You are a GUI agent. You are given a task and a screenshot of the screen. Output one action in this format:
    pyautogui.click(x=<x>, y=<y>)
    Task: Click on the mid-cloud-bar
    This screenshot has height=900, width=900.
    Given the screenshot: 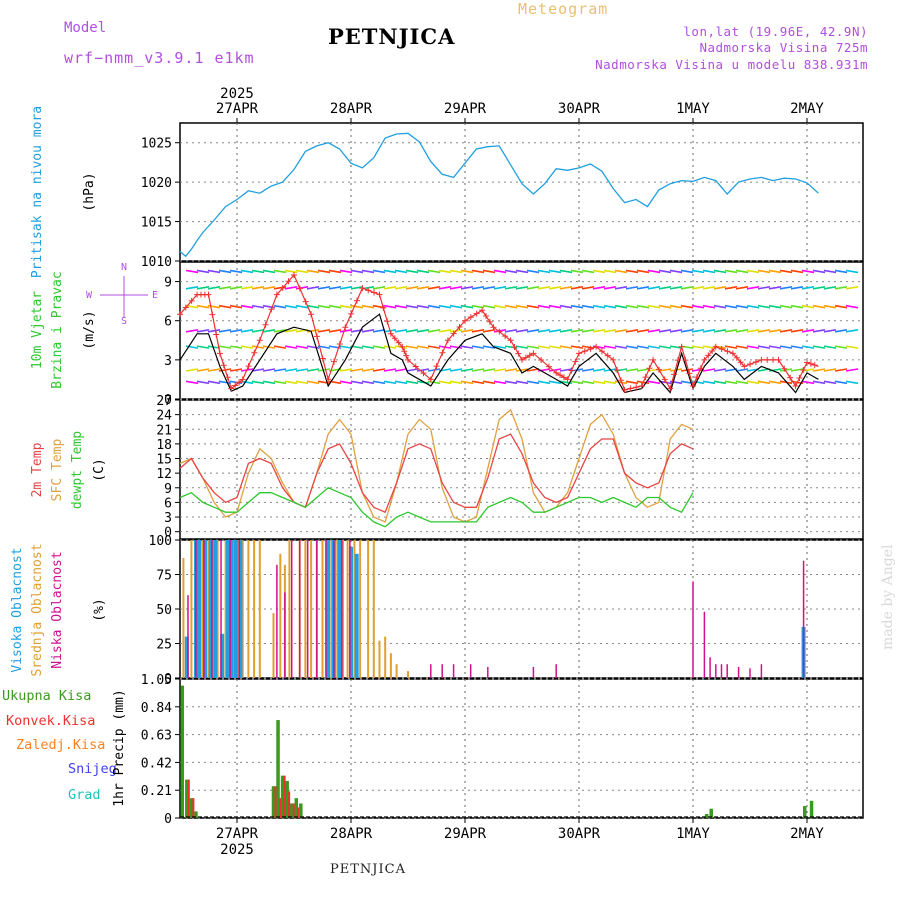 What is the action you would take?
    pyautogui.click(x=183, y=617)
    